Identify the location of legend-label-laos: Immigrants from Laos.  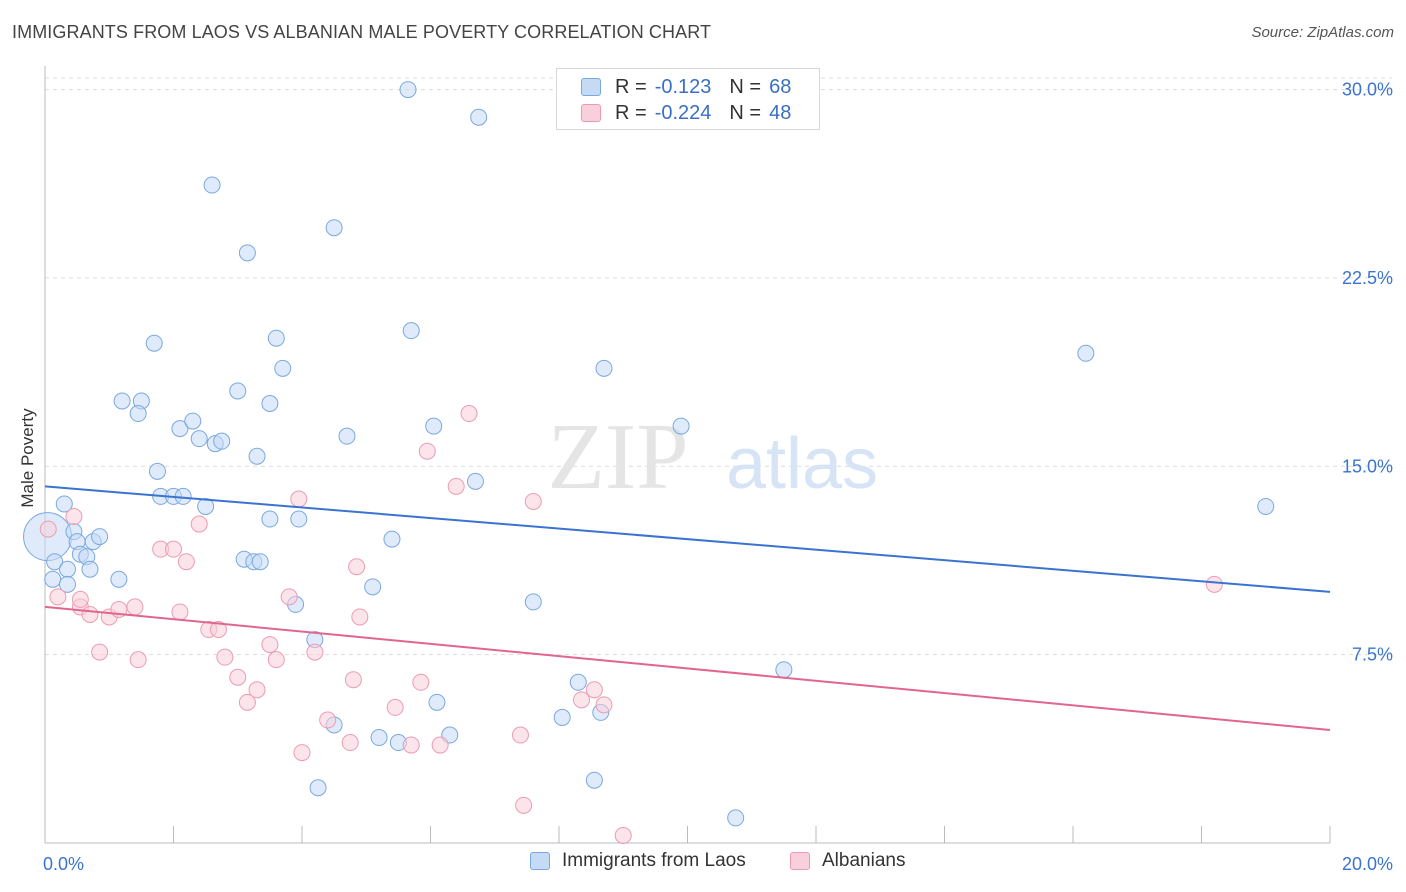
(654, 860).